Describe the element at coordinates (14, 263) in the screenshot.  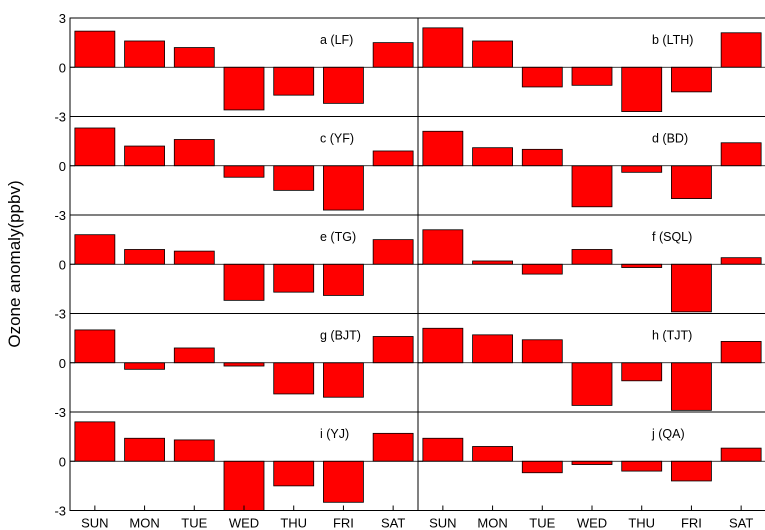
I see `y-axis-label: Ozone anomaly(ppbv)` at that location.